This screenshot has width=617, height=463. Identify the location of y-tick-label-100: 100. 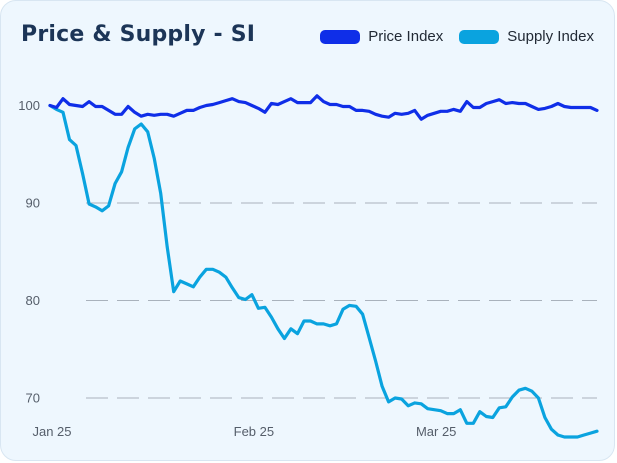
(29, 105).